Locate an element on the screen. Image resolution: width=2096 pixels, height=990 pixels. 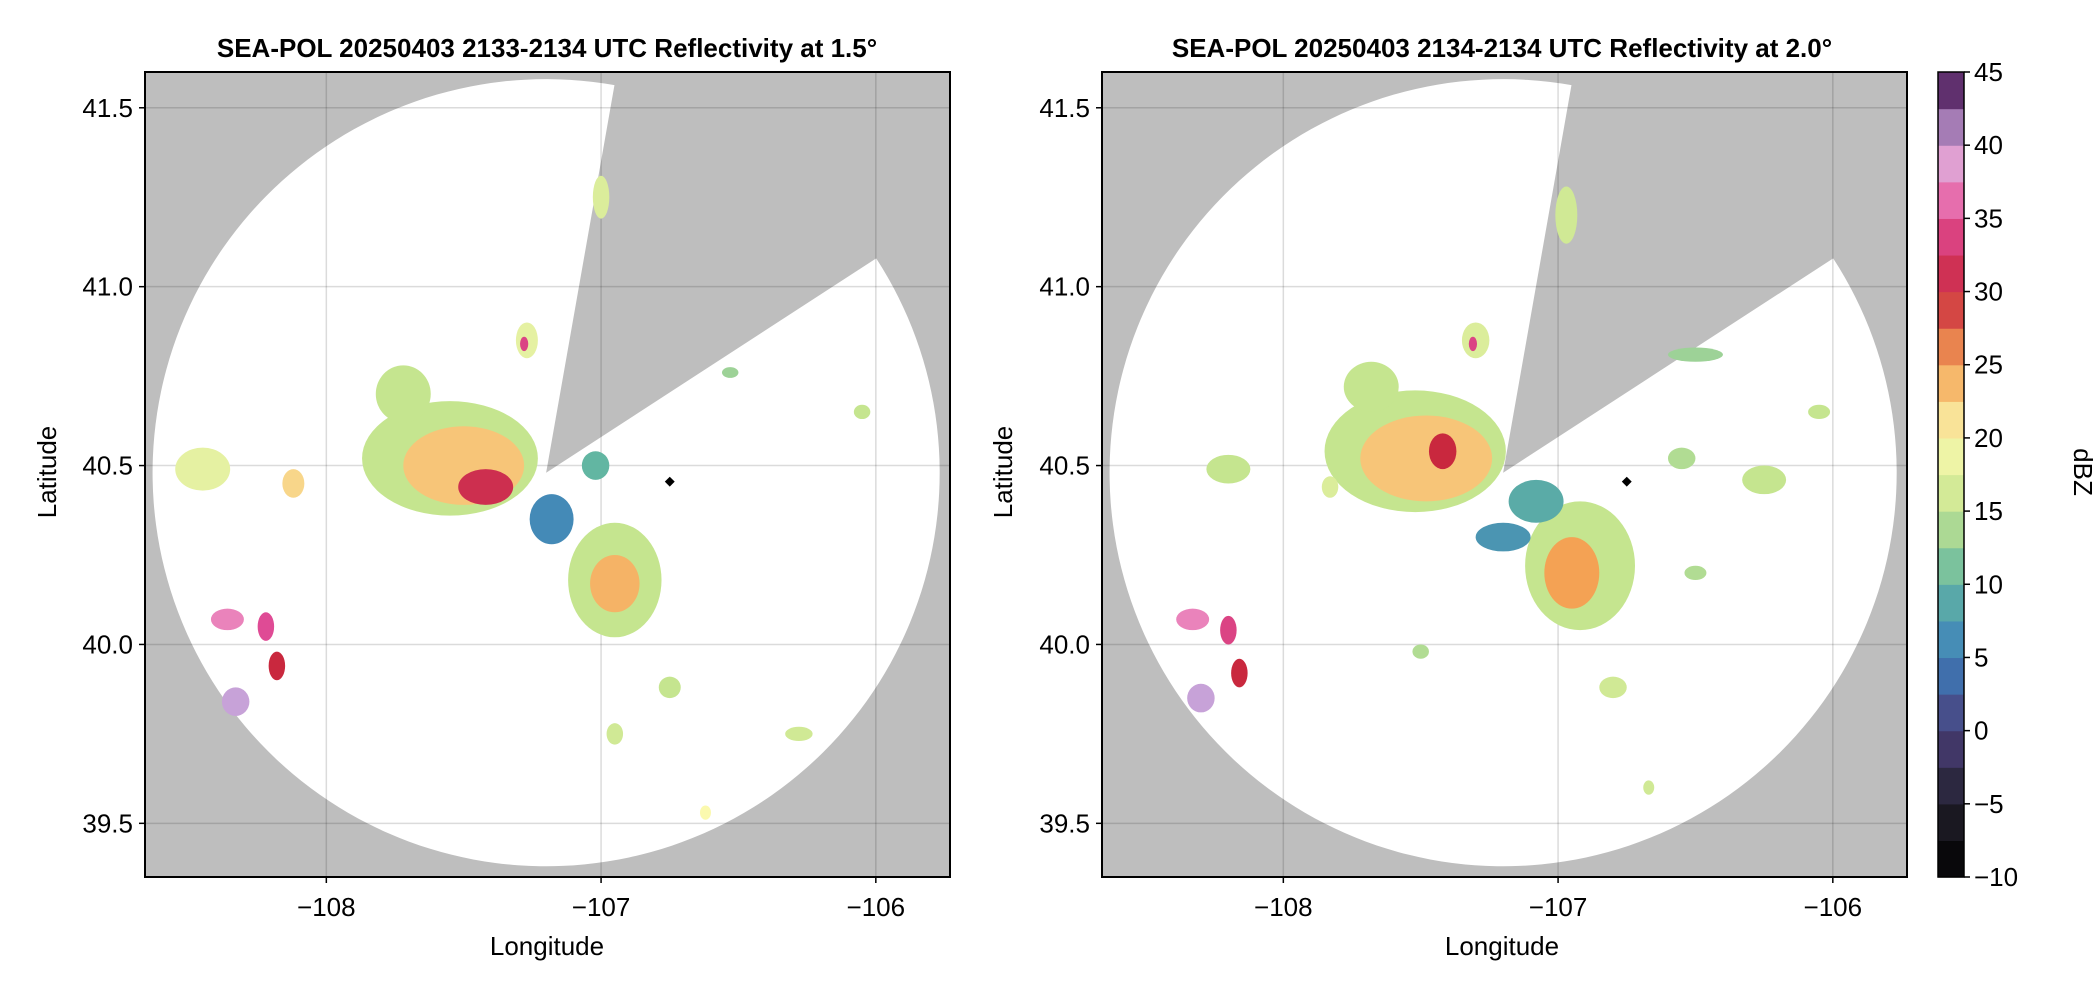
x-tick-label: −107 is located at coordinates (1558, 907).